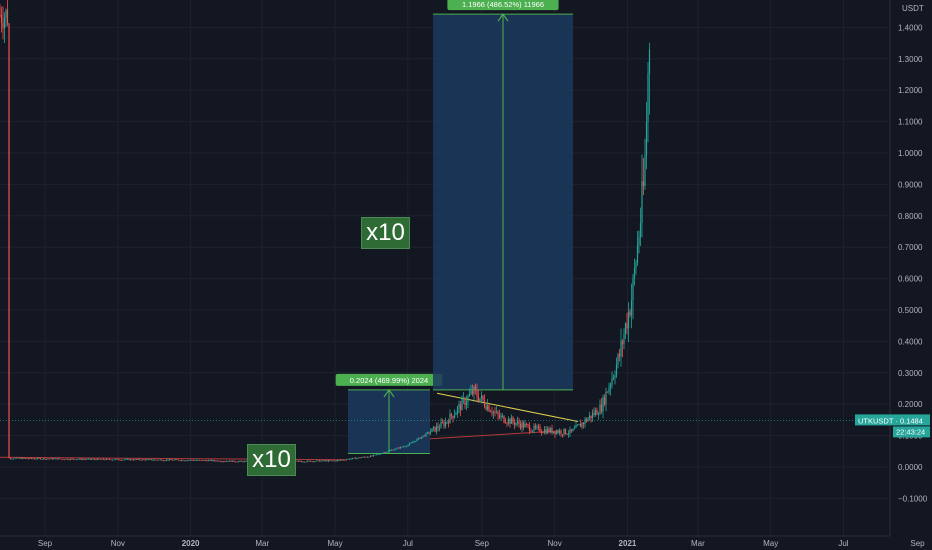 Image resolution: width=932 pixels, height=550 pixels. What do you see at coordinates (910, 467) in the screenshot?
I see `y-tick-label: 0.0000` at bounding box center [910, 467].